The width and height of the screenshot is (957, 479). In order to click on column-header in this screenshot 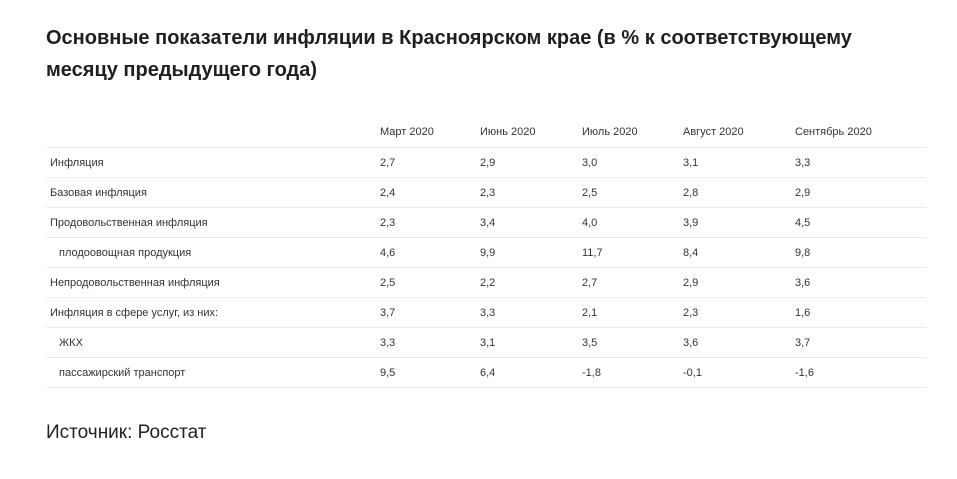, I will do `click(213, 132)`.